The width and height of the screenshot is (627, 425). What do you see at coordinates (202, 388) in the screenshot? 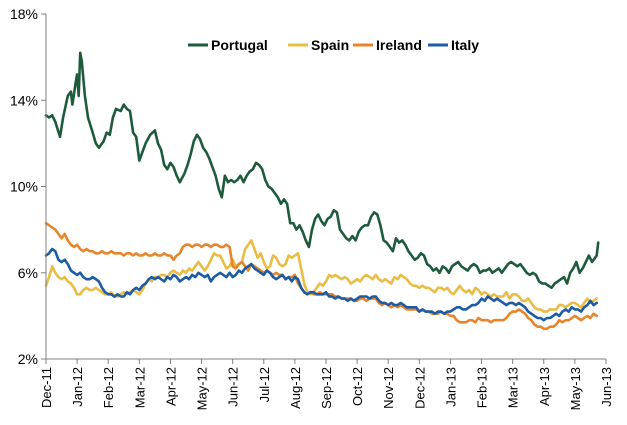
I see `x-tick-label: May-12` at bounding box center [202, 388].